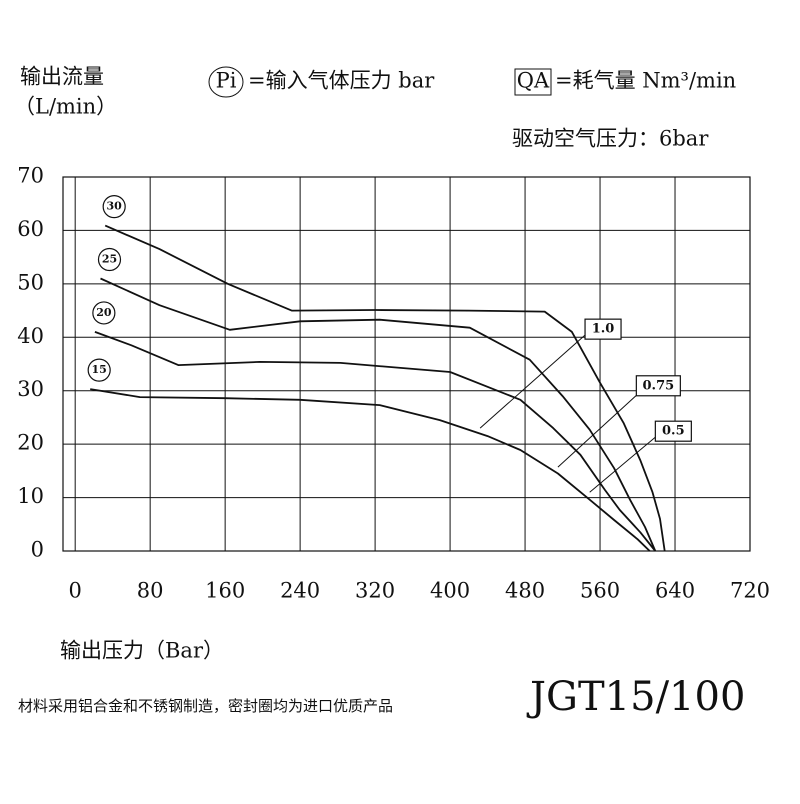 The image size is (800, 804). Describe the element at coordinates (675, 591) in the screenshot. I see `x-tick-label: 640` at that location.